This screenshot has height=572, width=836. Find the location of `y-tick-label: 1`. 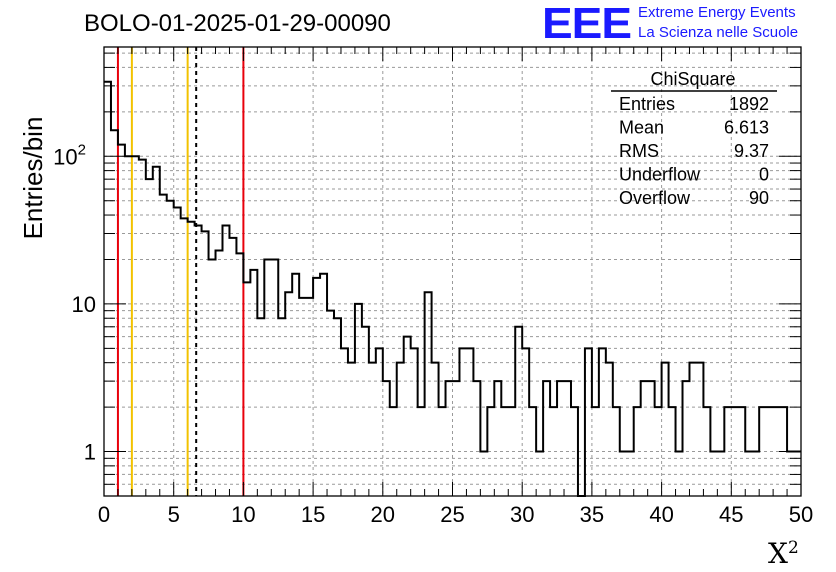

y-tick-label: 1 is located at coordinates (90, 452).